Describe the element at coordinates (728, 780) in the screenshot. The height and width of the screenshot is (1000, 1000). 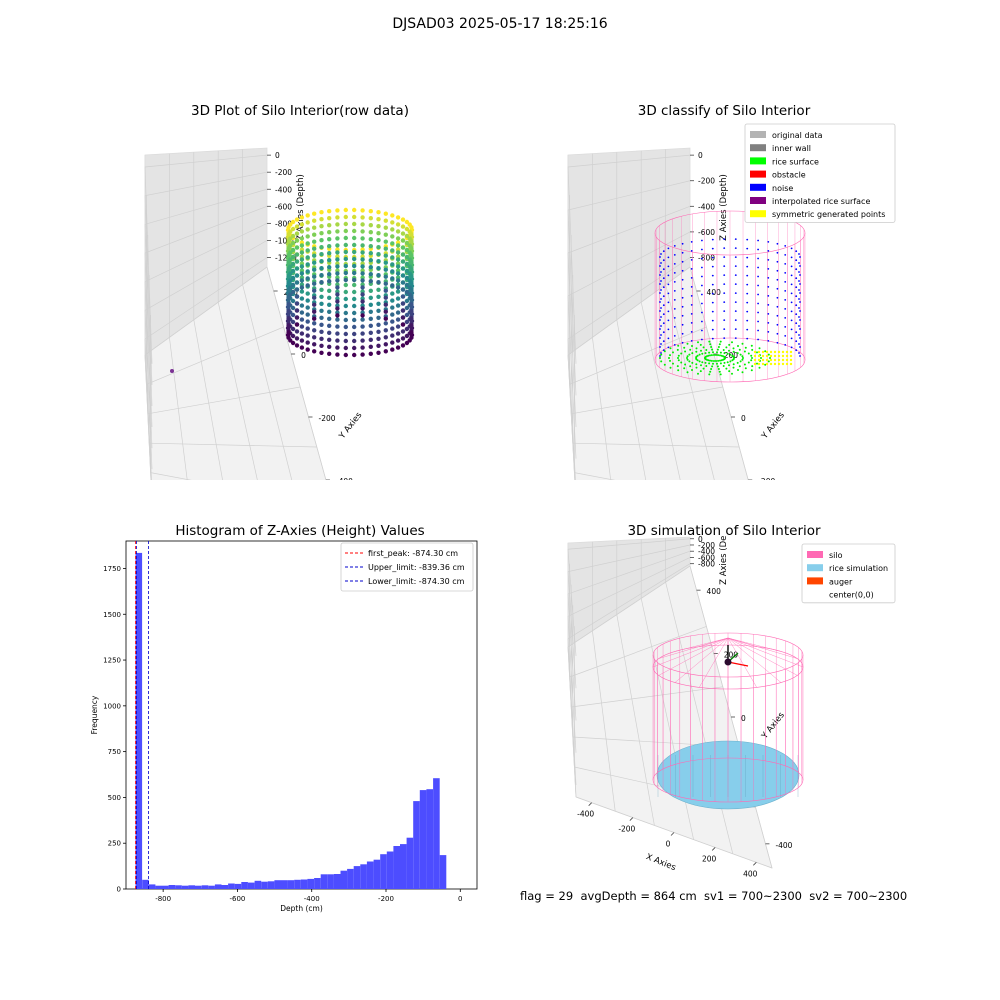
I see `silo-ring` at that location.